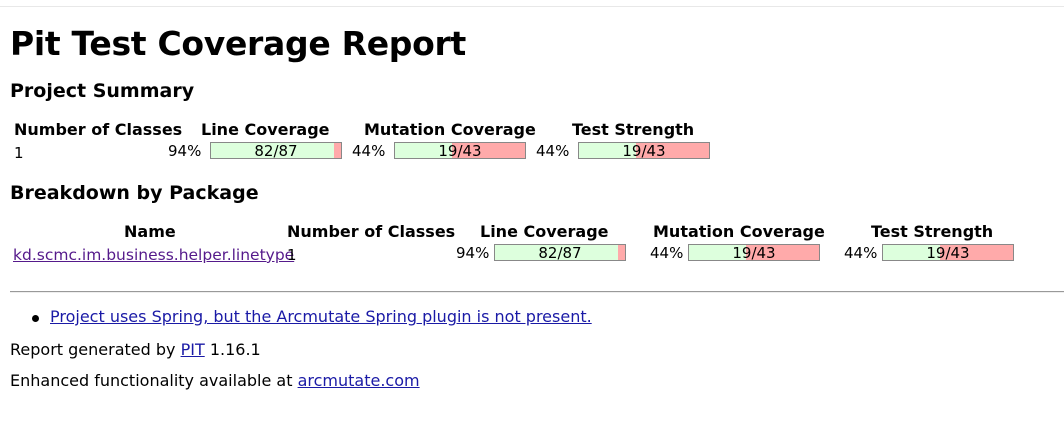 This screenshot has width=1064, height=427. I want to click on breakdown-header-line: Line Coverage, so click(544, 231).